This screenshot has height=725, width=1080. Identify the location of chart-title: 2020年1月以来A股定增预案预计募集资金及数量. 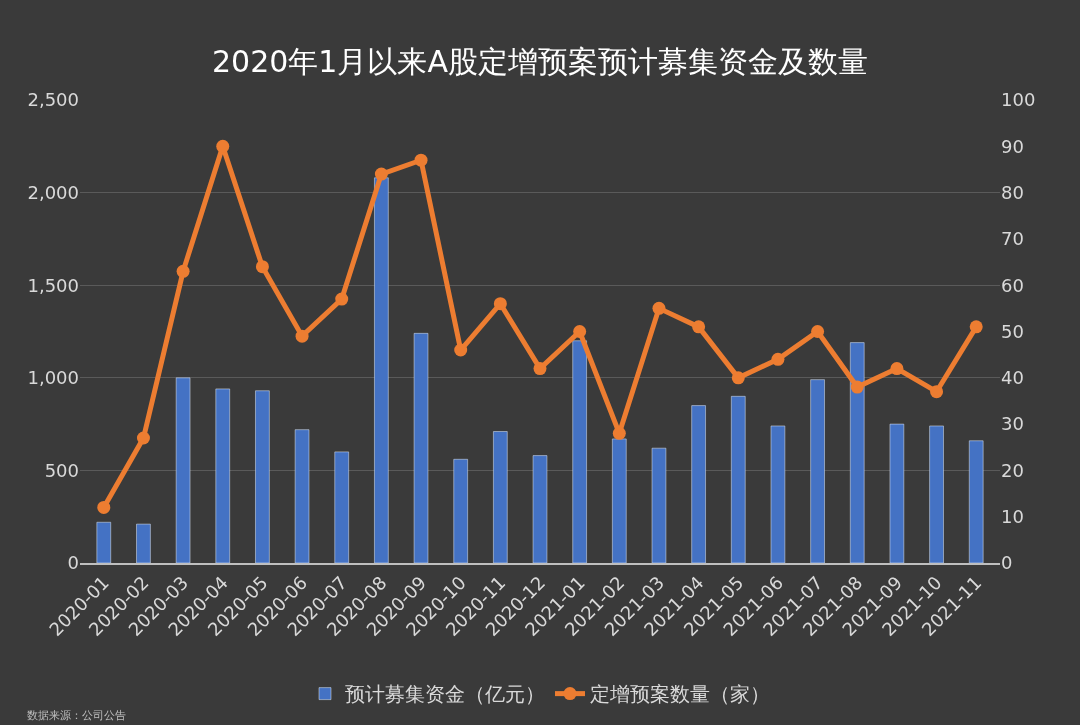
(540, 61).